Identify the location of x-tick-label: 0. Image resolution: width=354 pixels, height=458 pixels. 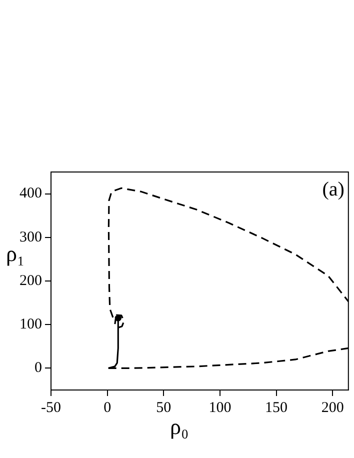
(108, 408).